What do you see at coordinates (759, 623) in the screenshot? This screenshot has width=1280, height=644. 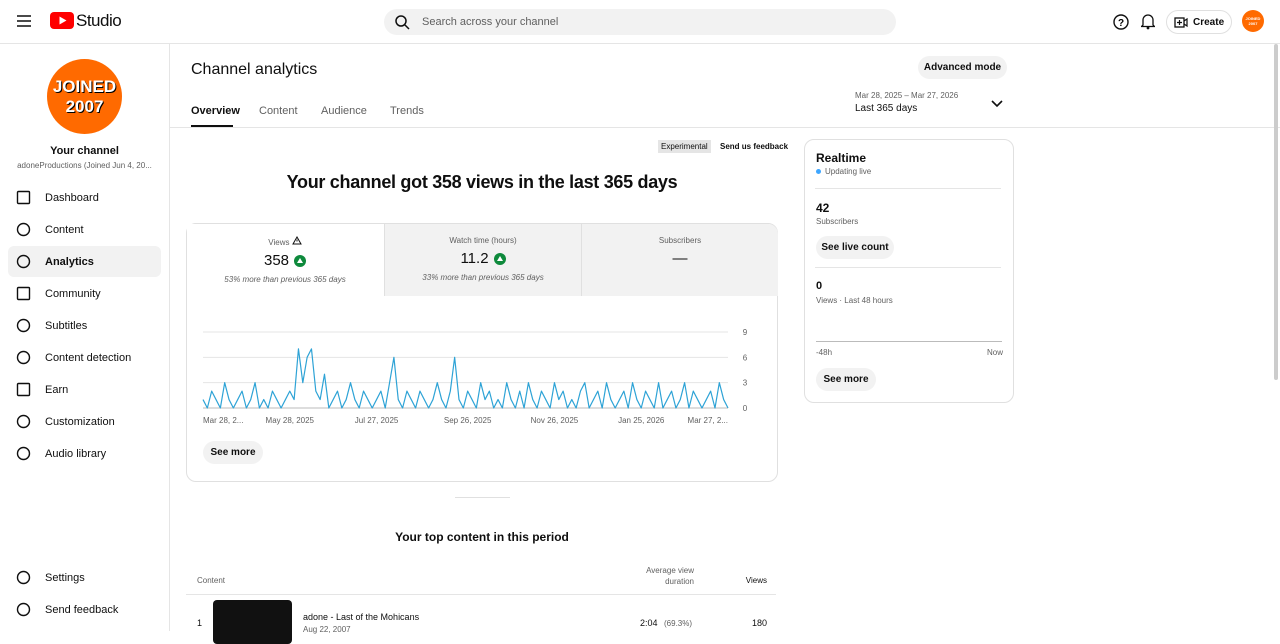 I see `views: 180` at bounding box center [759, 623].